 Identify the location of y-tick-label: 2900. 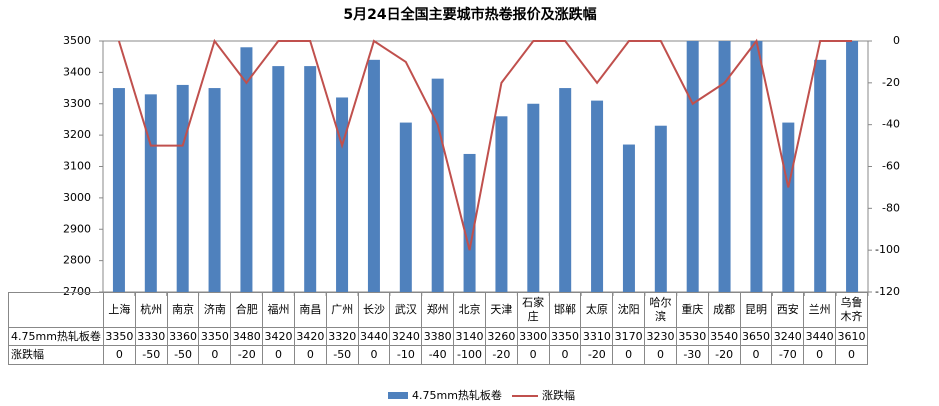
(77, 228).